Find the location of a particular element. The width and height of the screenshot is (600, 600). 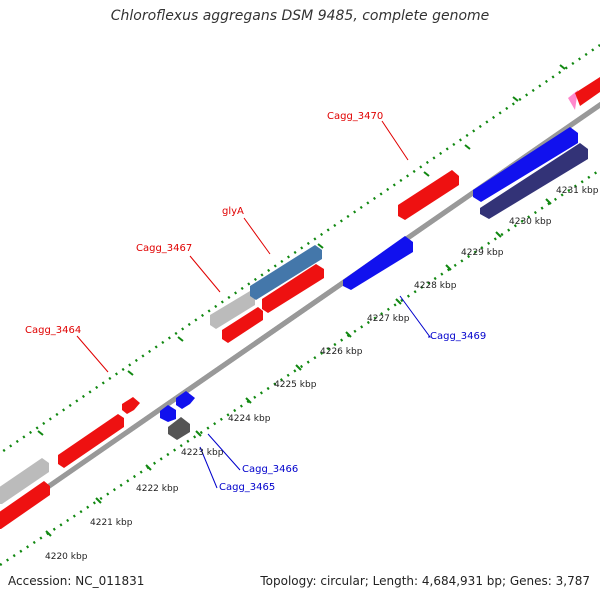

gene-label-glya: glyA is located at coordinates (233, 211).